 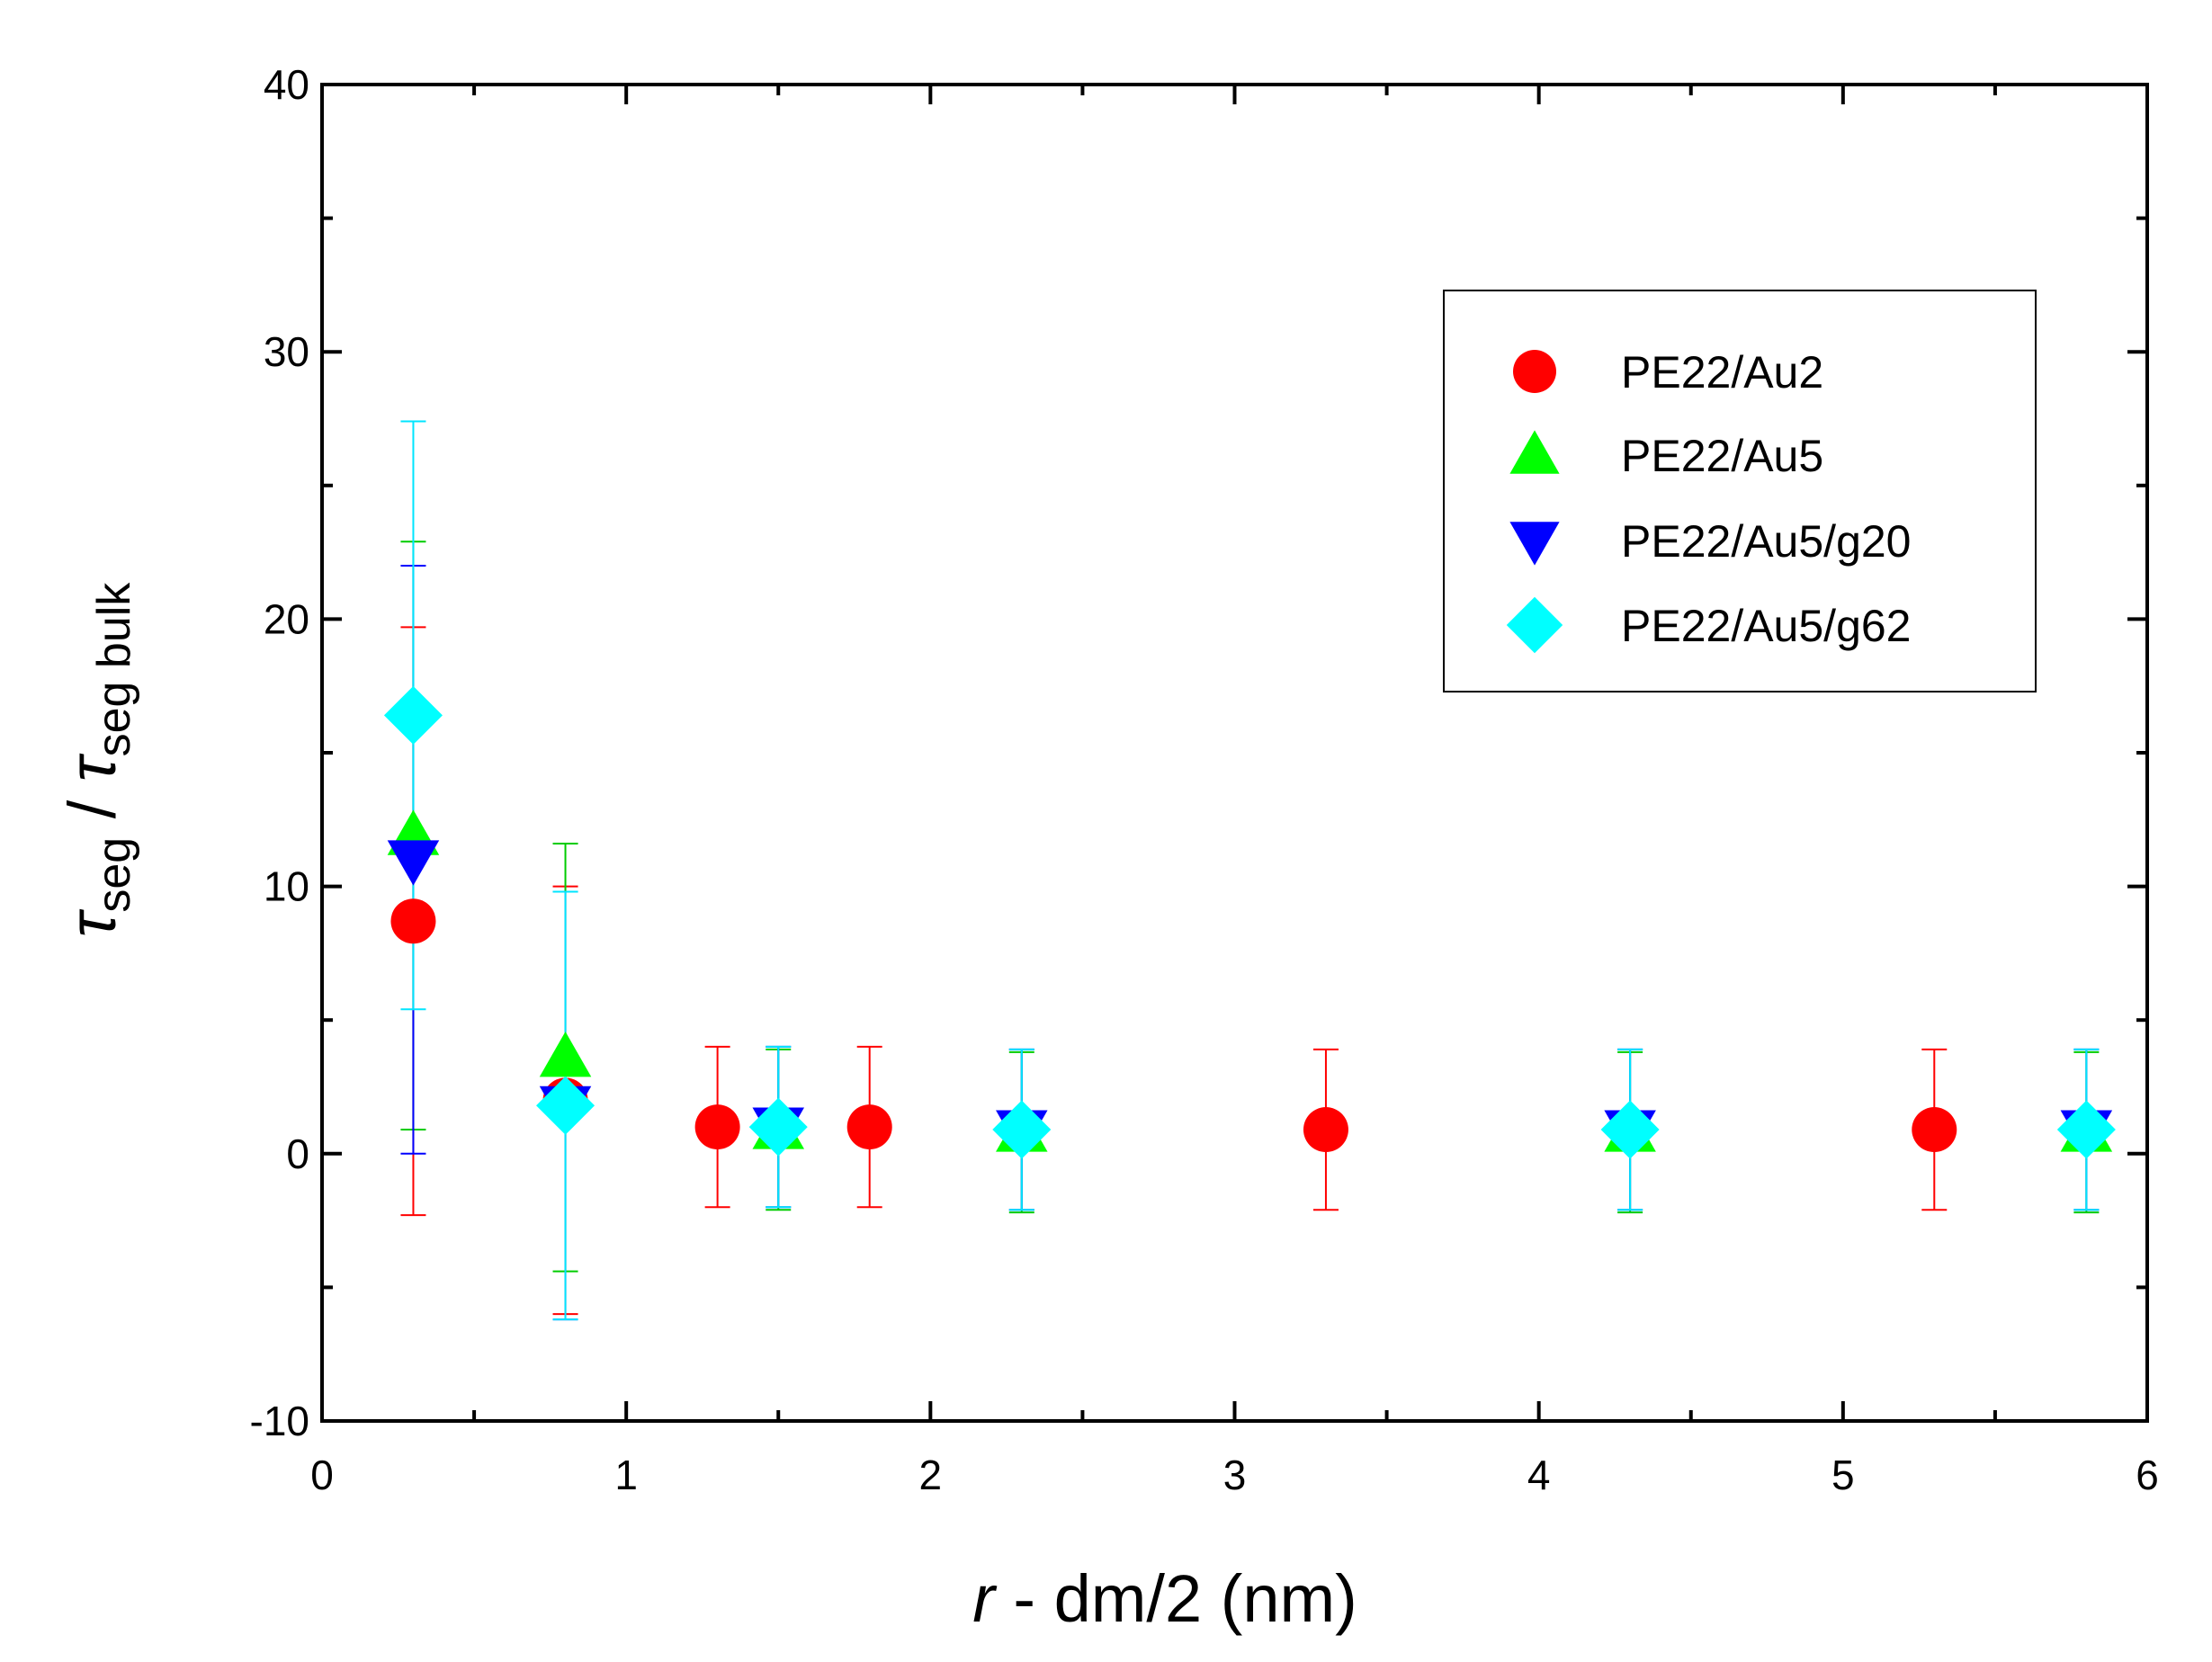 I want to click on legend-label: PE22/Au5, so click(x=1722, y=456).